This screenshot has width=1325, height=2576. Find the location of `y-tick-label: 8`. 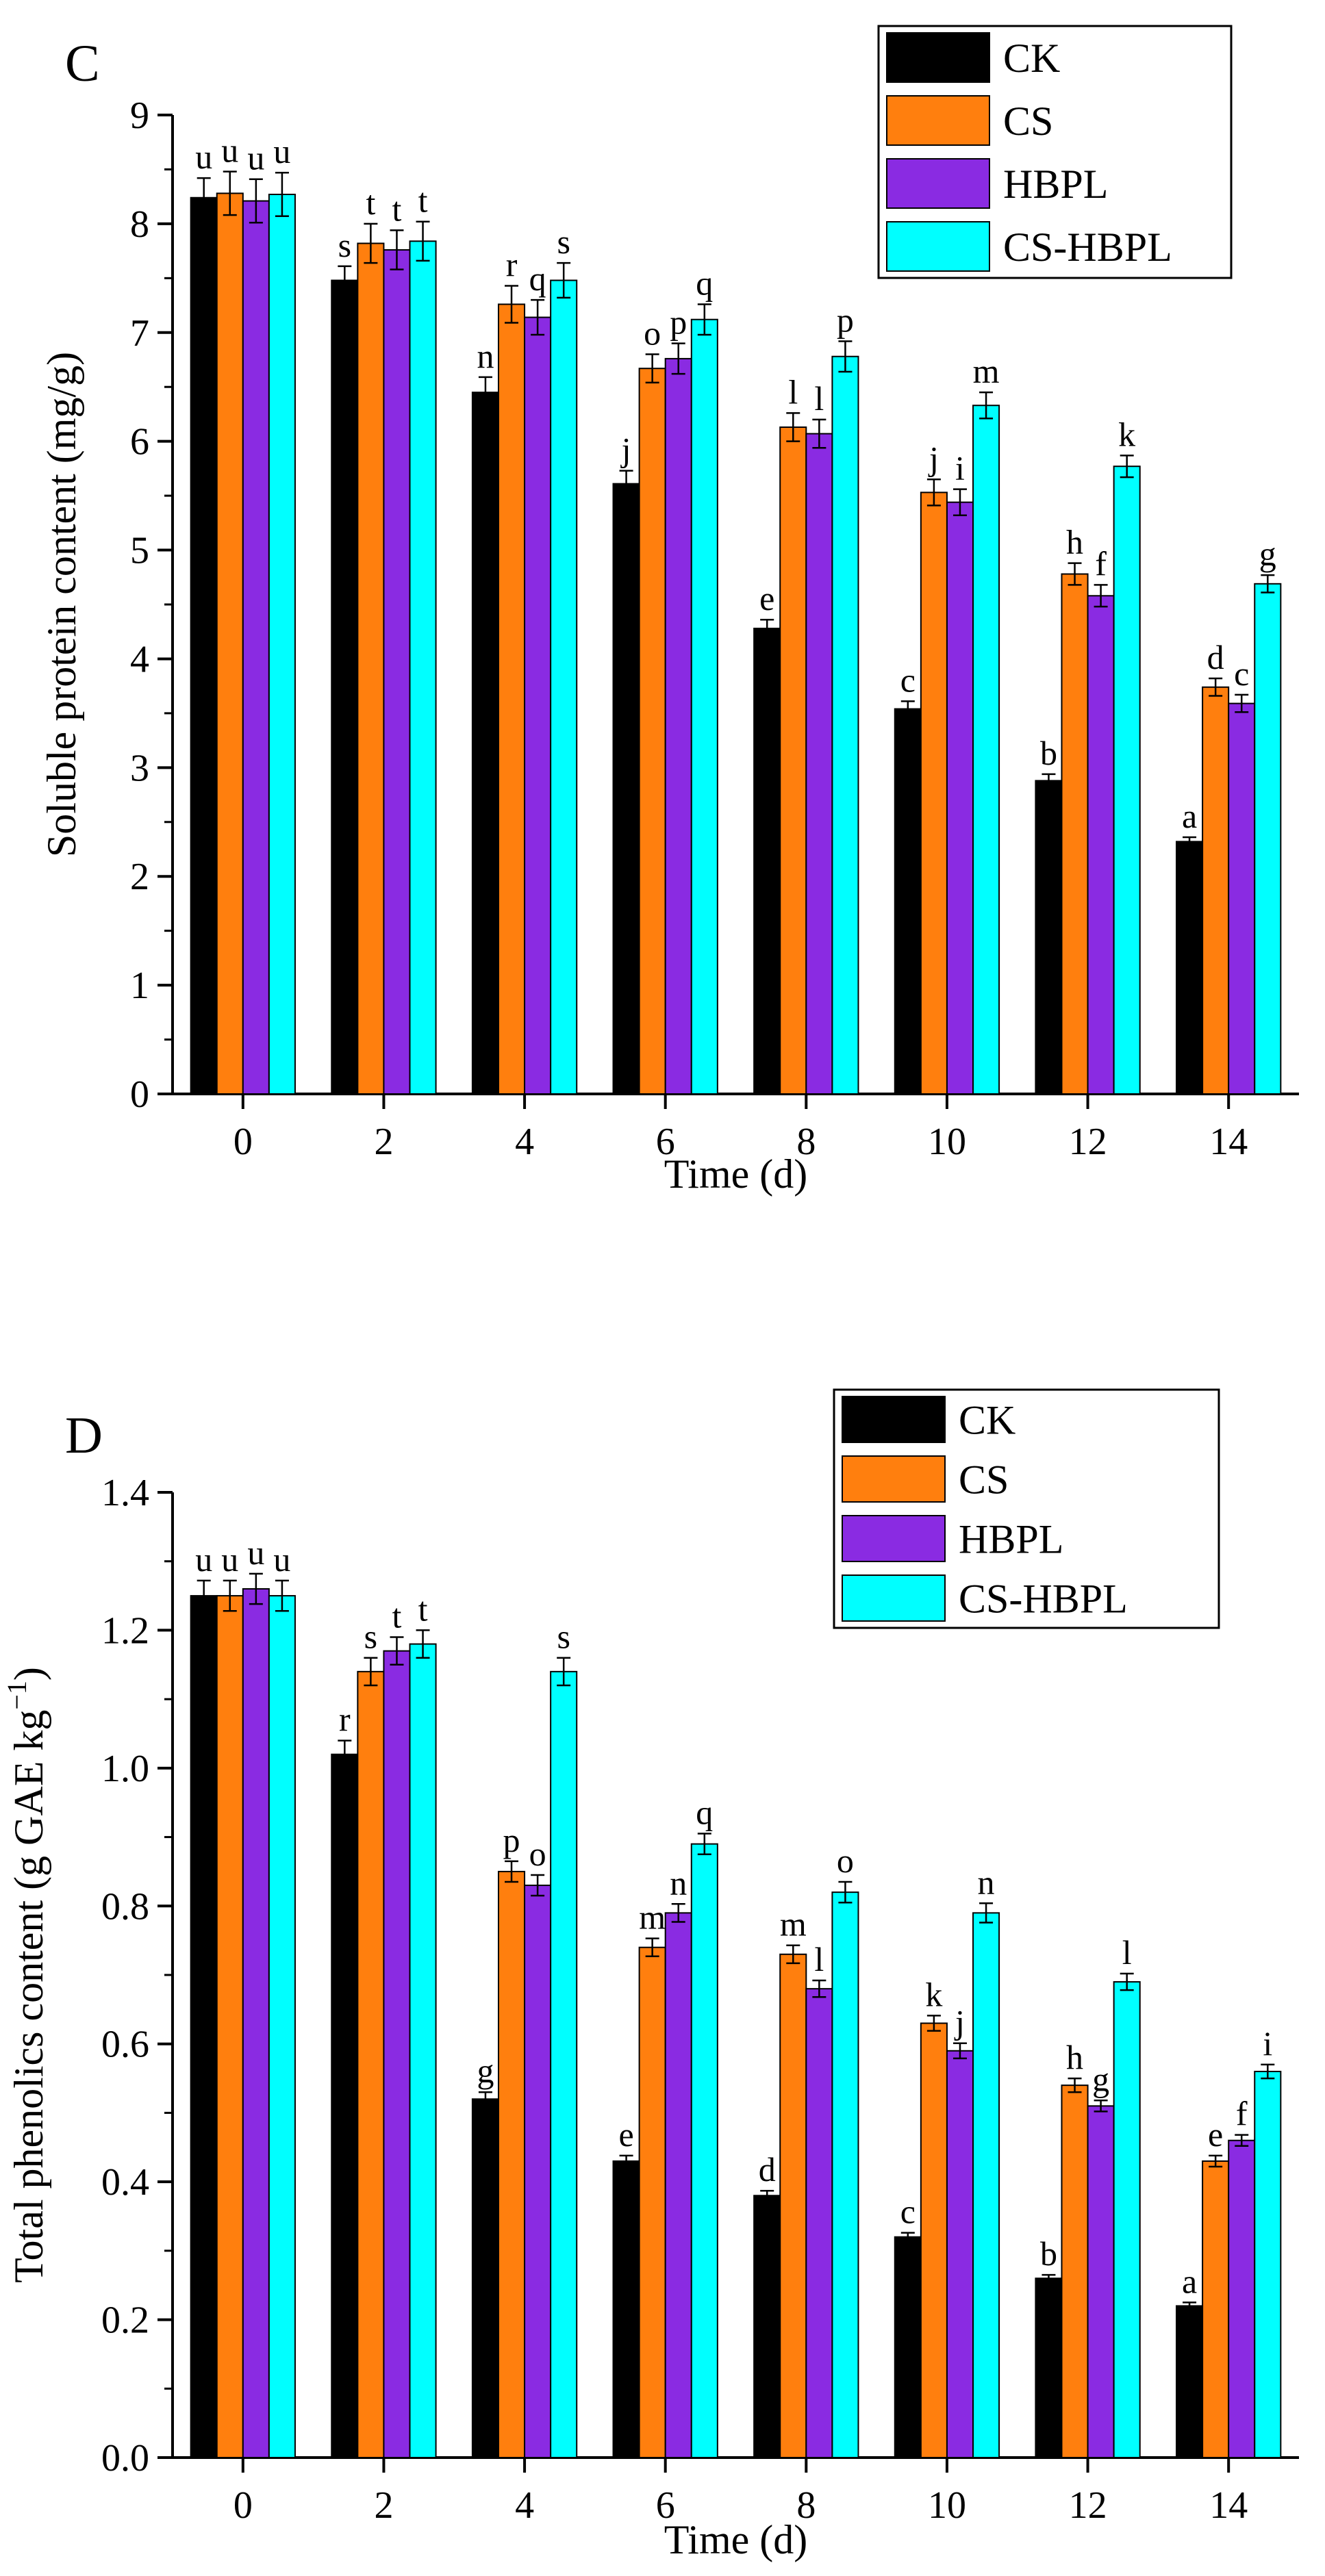

y-tick-label: 8 is located at coordinates (139, 224).